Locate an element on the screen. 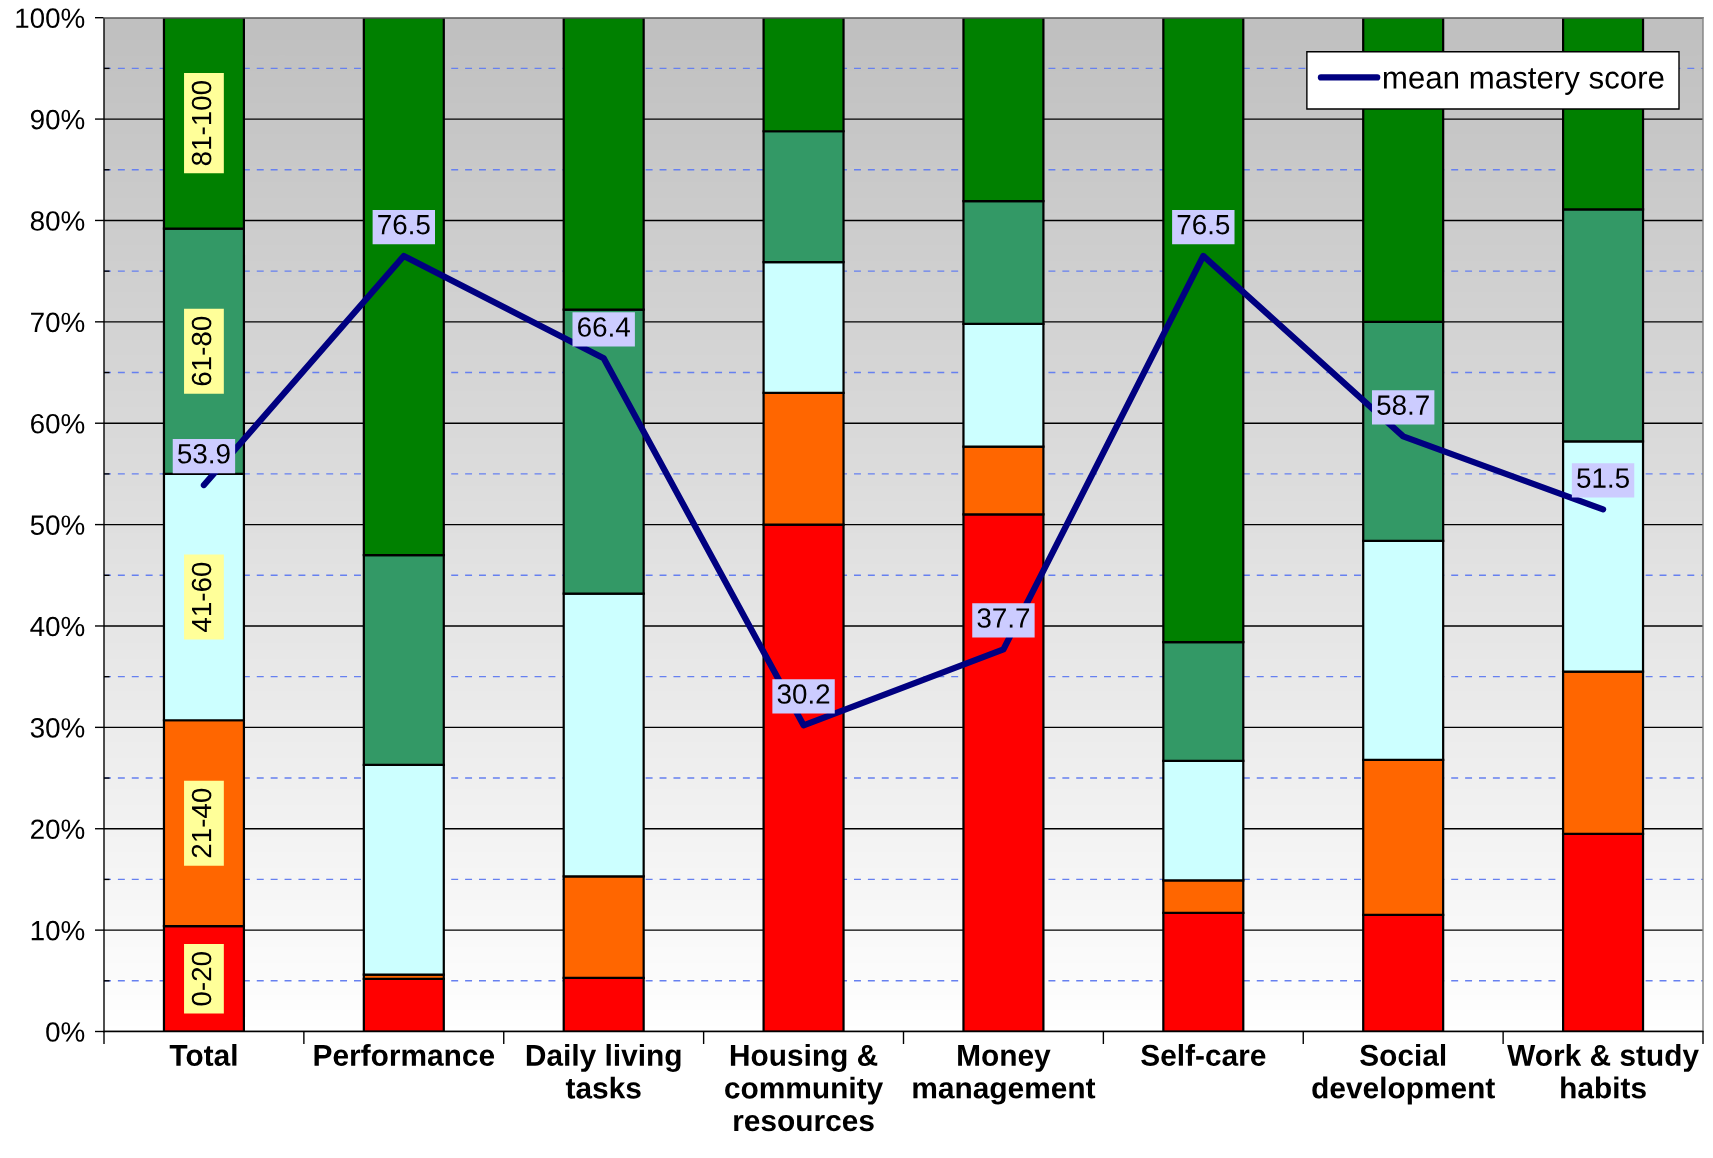 The width and height of the screenshot is (1713, 1158). series-label: 81-100 is located at coordinates (201, 123).